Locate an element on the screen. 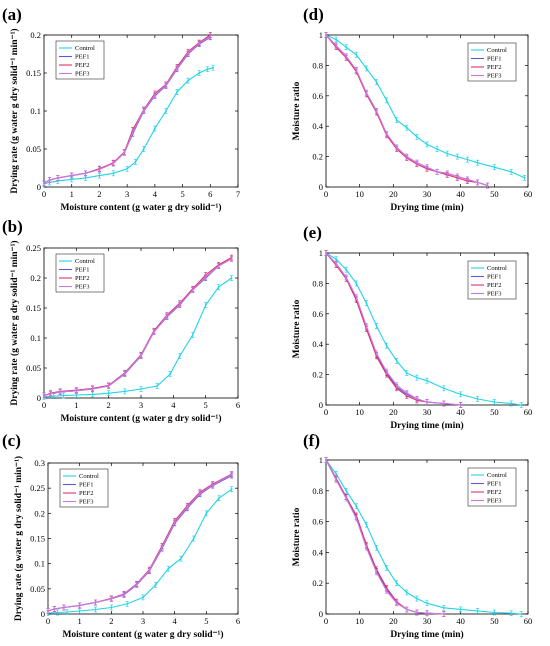  x-tick-label: 4 is located at coordinates (155, 194).